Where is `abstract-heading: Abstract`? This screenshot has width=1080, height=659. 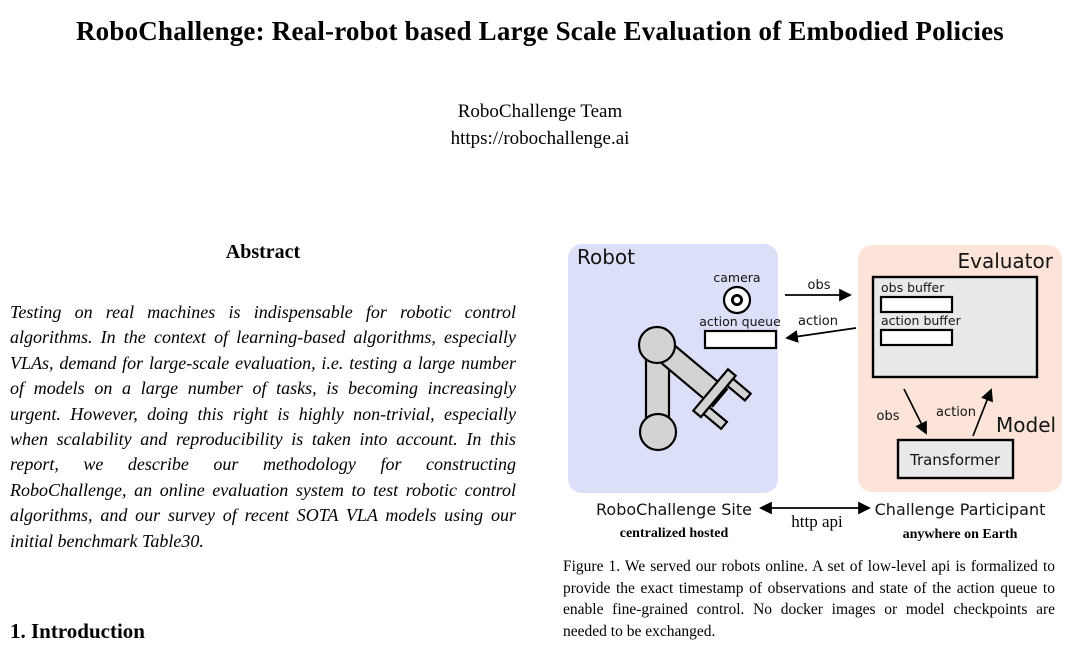
abstract-heading: Abstract is located at coordinates (263, 252).